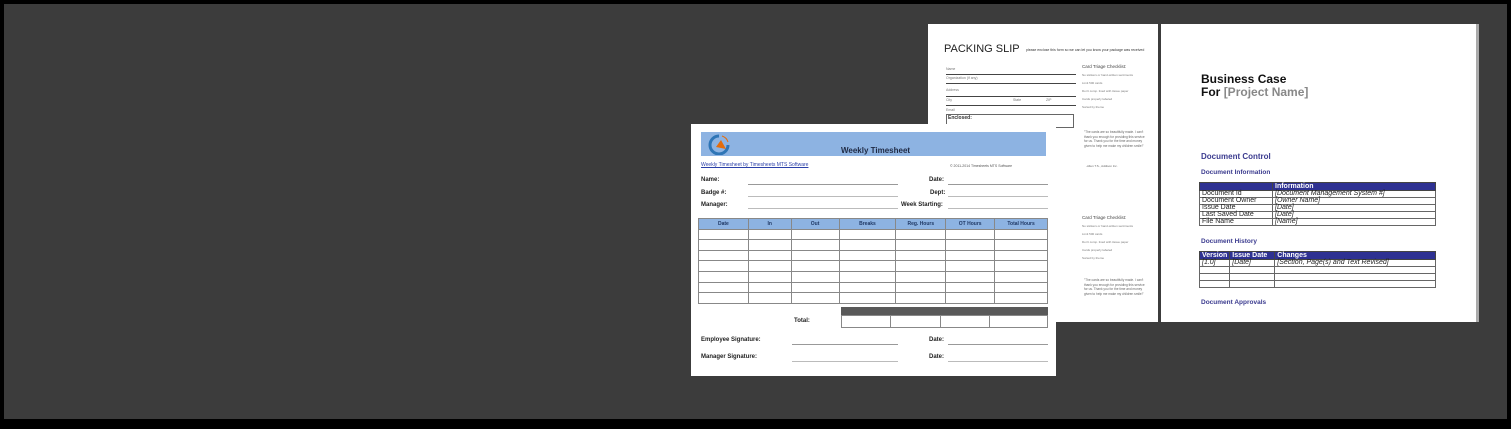 This screenshot has height=429, width=1511. I want to click on dept-label: Dept:, so click(938, 193).